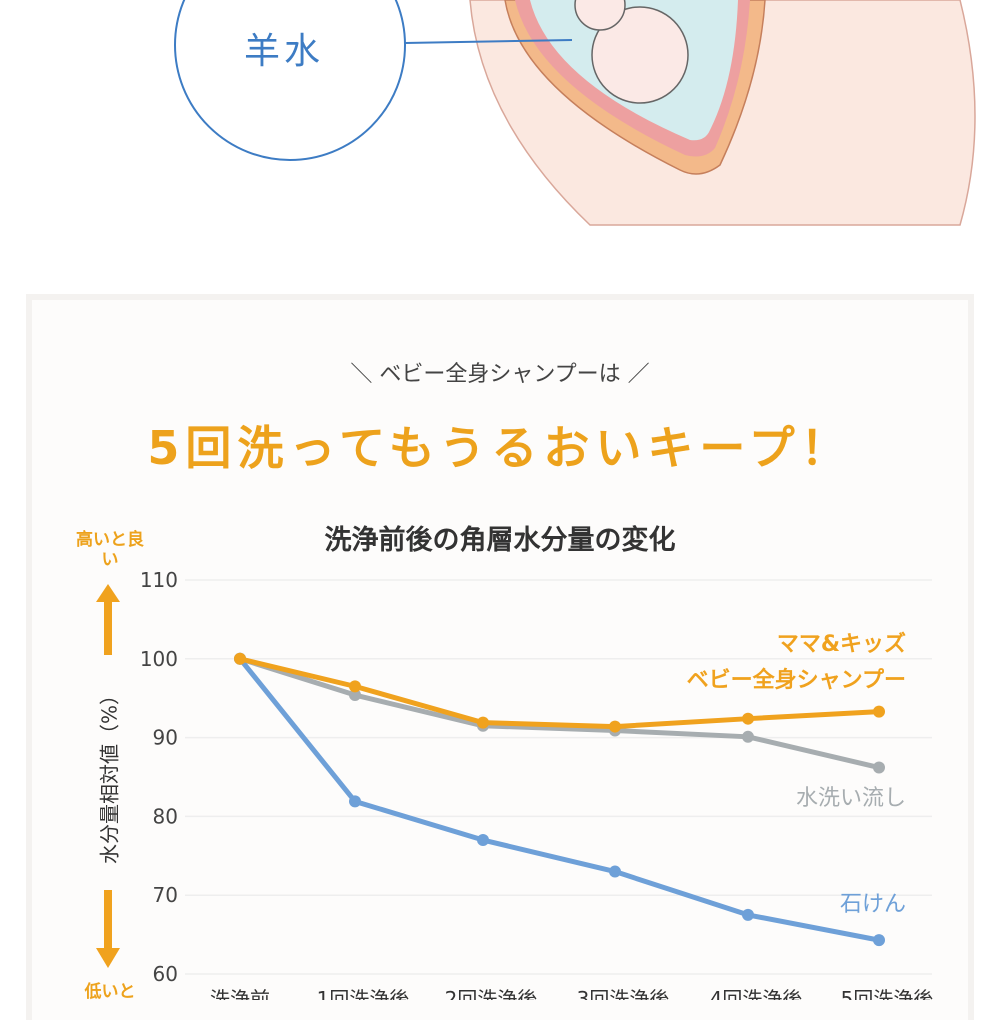  I want to click on x-tick-label: 2回洗浄後, so click(491, 993).